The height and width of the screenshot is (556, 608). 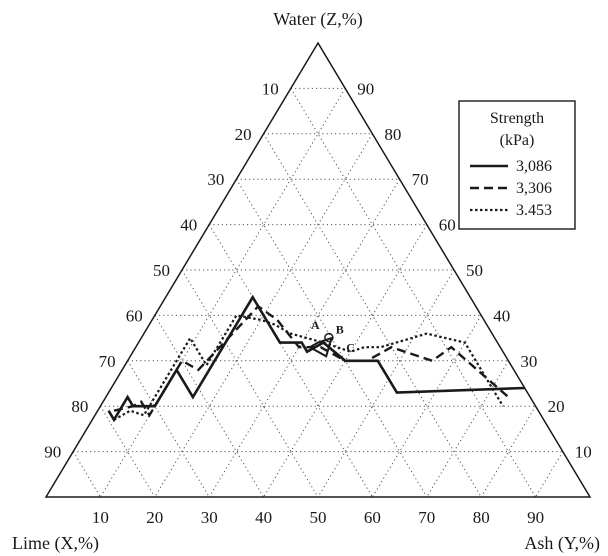 I want to click on legend-entry-label: 3.453, so click(x=534, y=210).